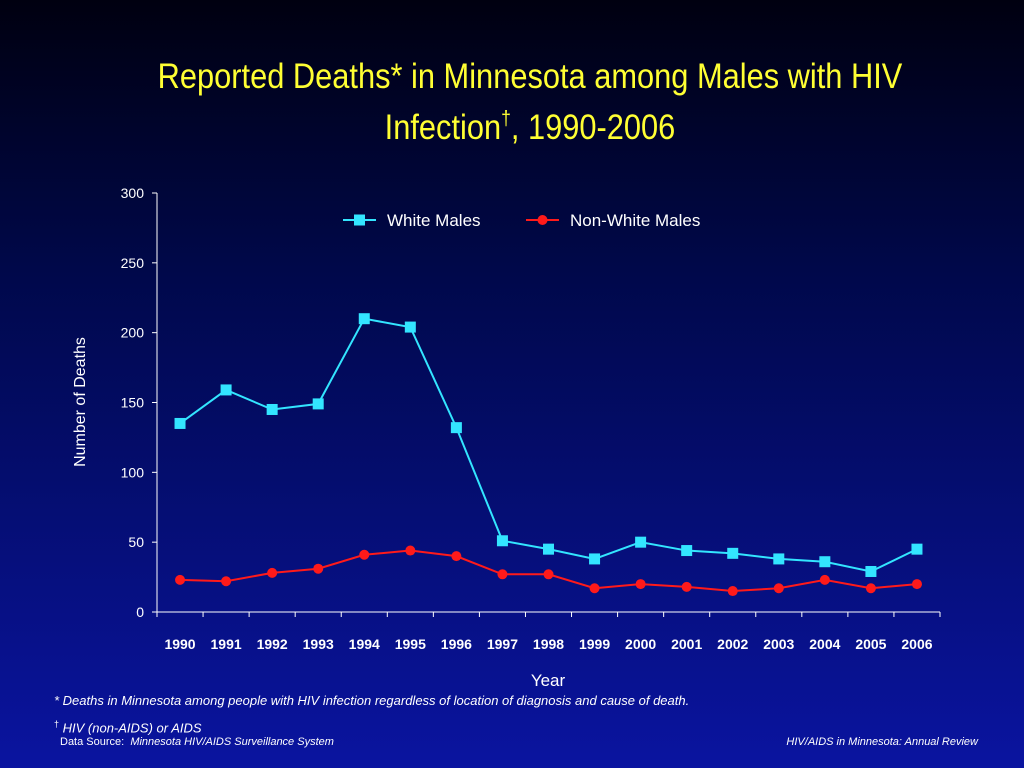  What do you see at coordinates (136, 542) in the screenshot?
I see `y-tick-label: 50` at bounding box center [136, 542].